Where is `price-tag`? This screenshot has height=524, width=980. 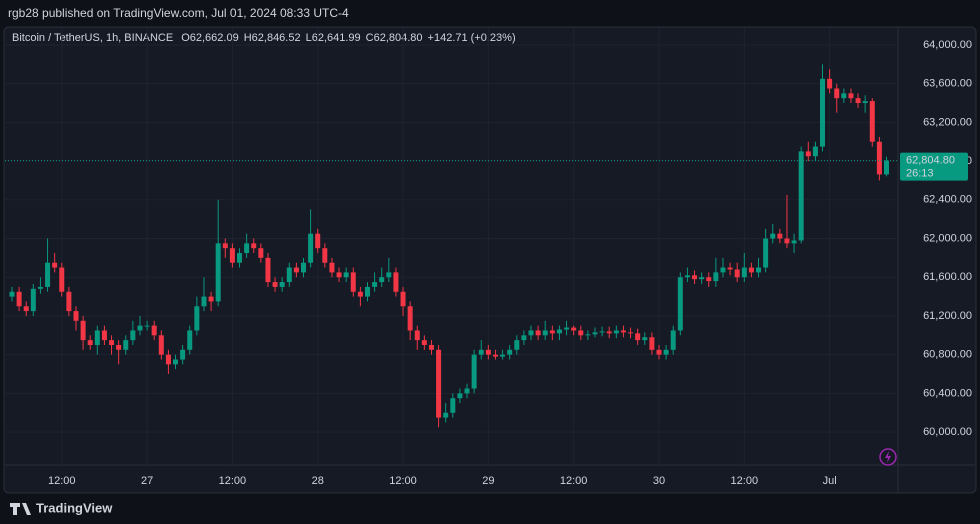
price-tag is located at coordinates (934, 166).